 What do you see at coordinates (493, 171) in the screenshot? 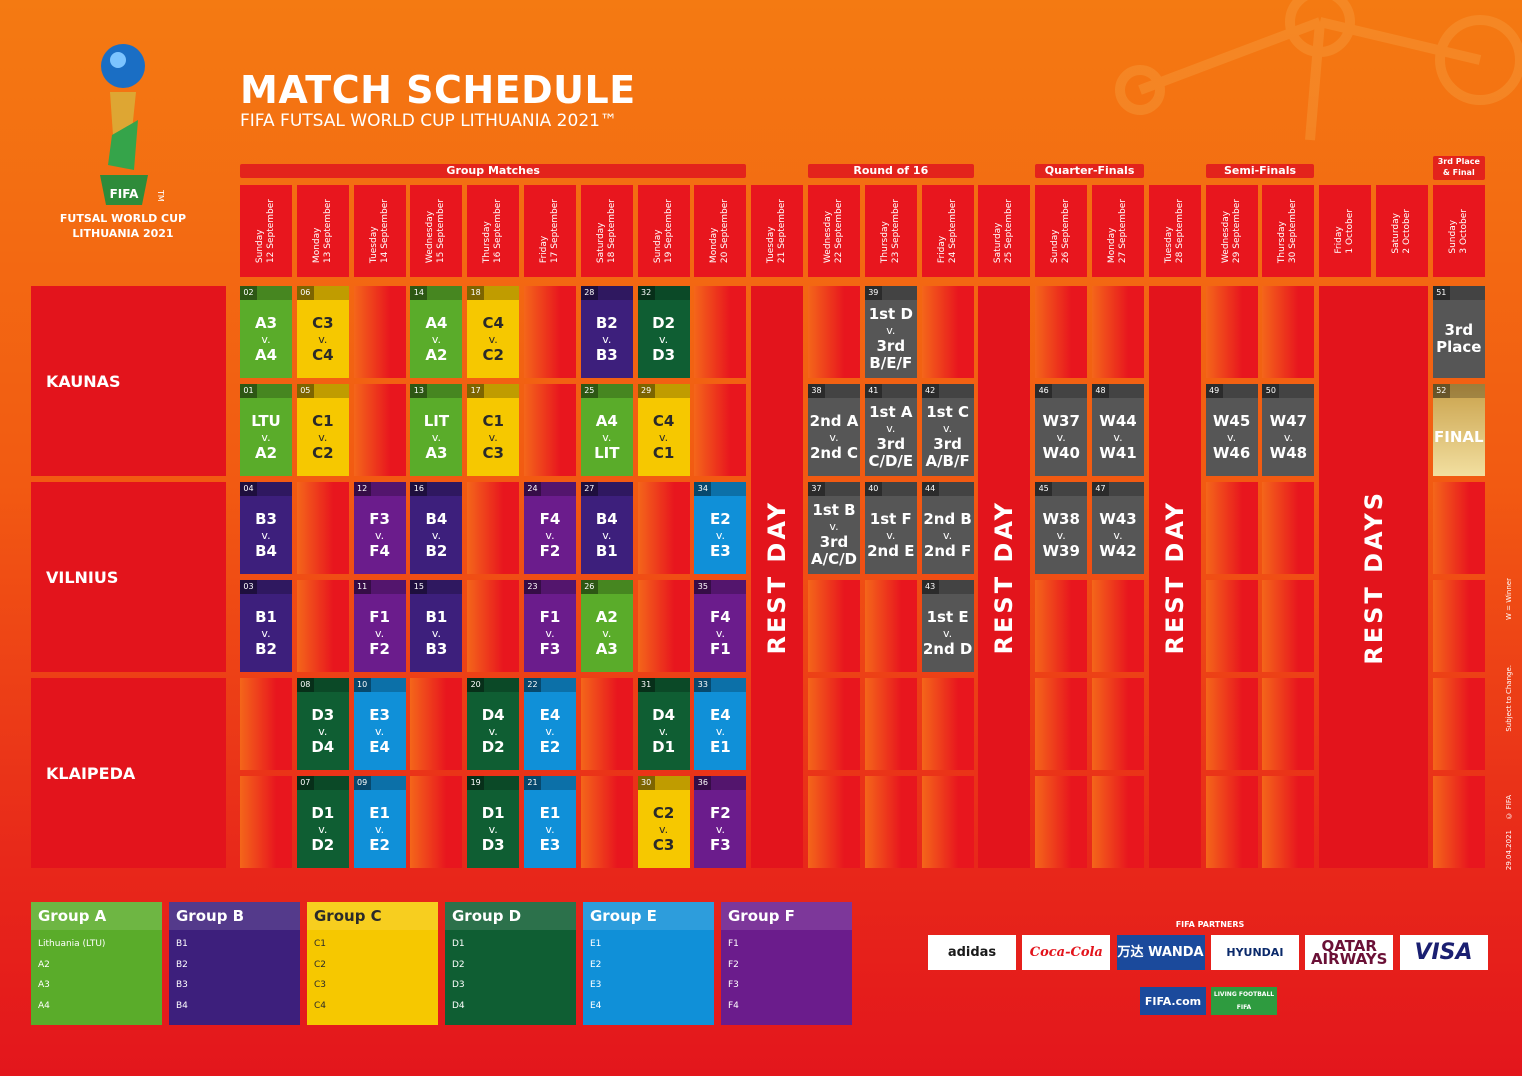
I see `stage-label: Group Matches` at bounding box center [493, 171].